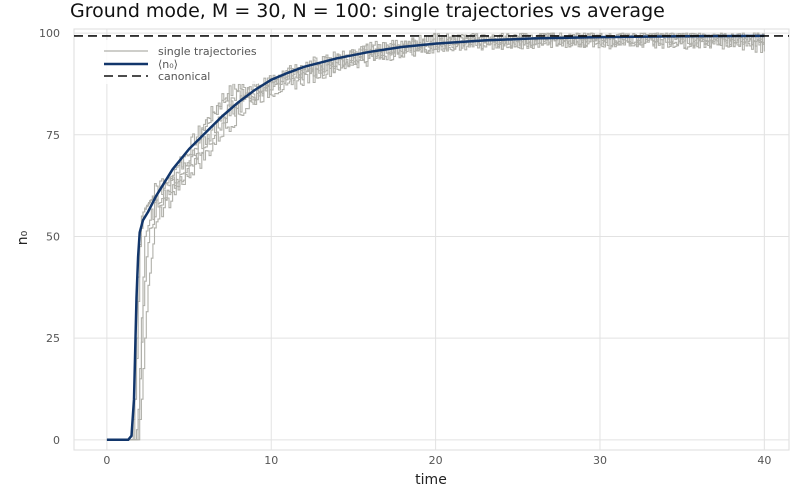  I want to click on x-tick-label-20: 20, so click(436, 460).